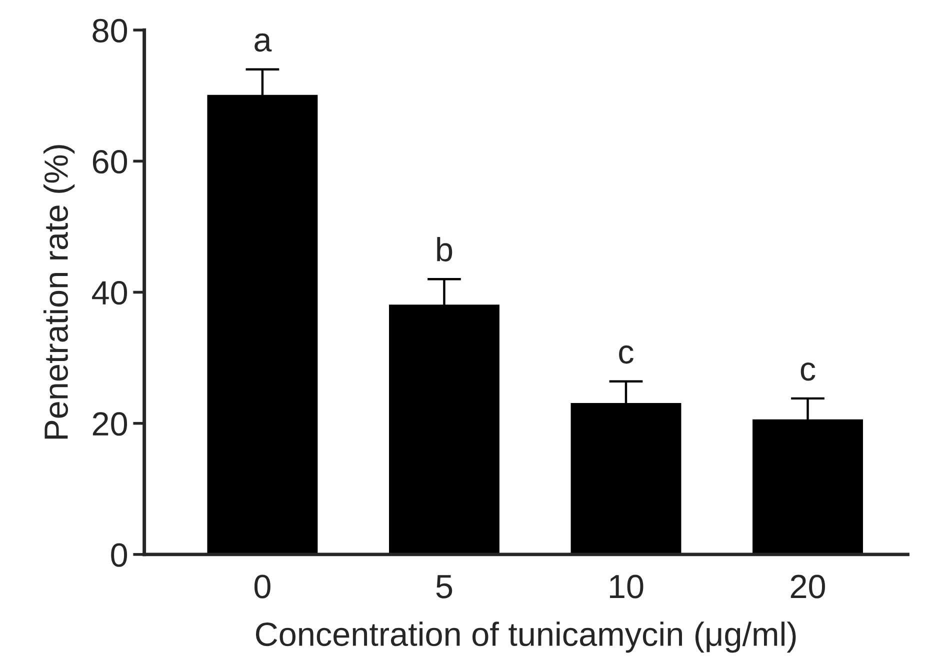 This screenshot has height=668, width=931. What do you see at coordinates (807, 586) in the screenshot?
I see `x-tick-label: 20` at bounding box center [807, 586].